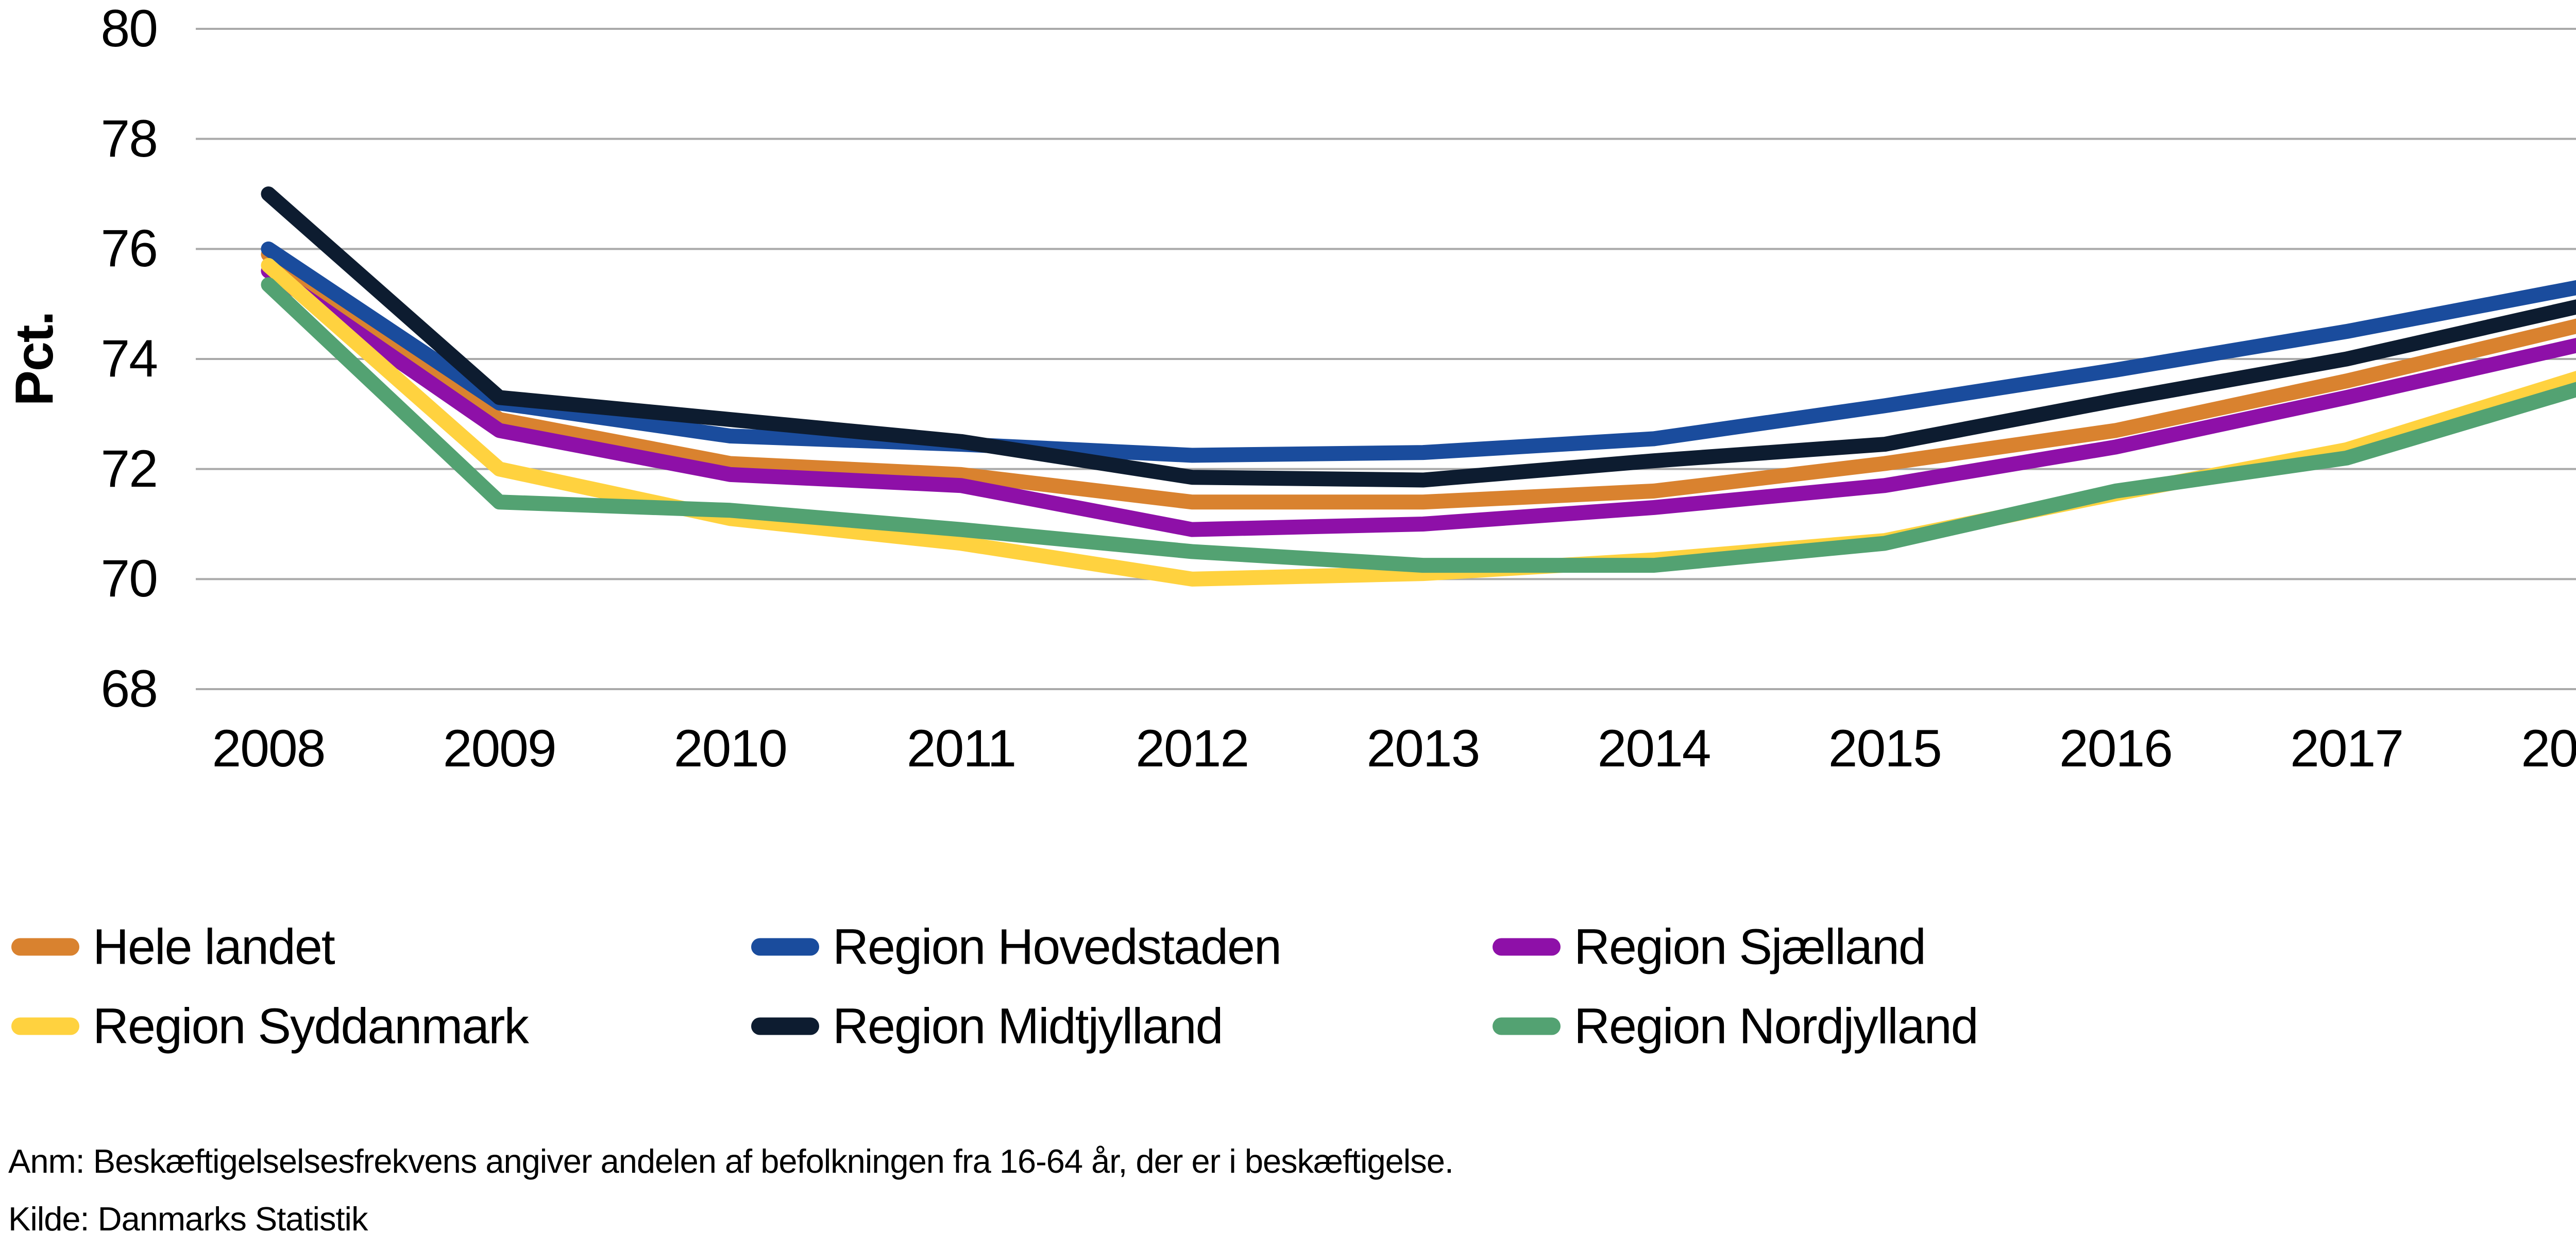  I want to click on x-tick-label-2013: 2013, so click(1423, 748).